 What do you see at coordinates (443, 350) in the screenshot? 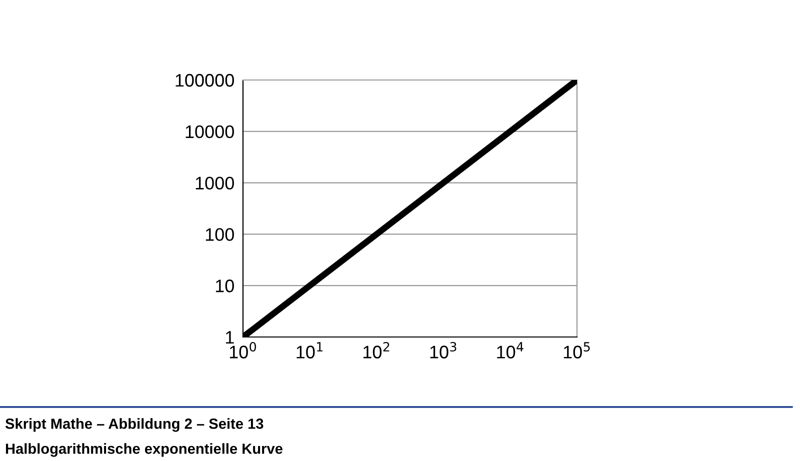
I see `x-tick-label: 10$^{3}$` at bounding box center [443, 350].